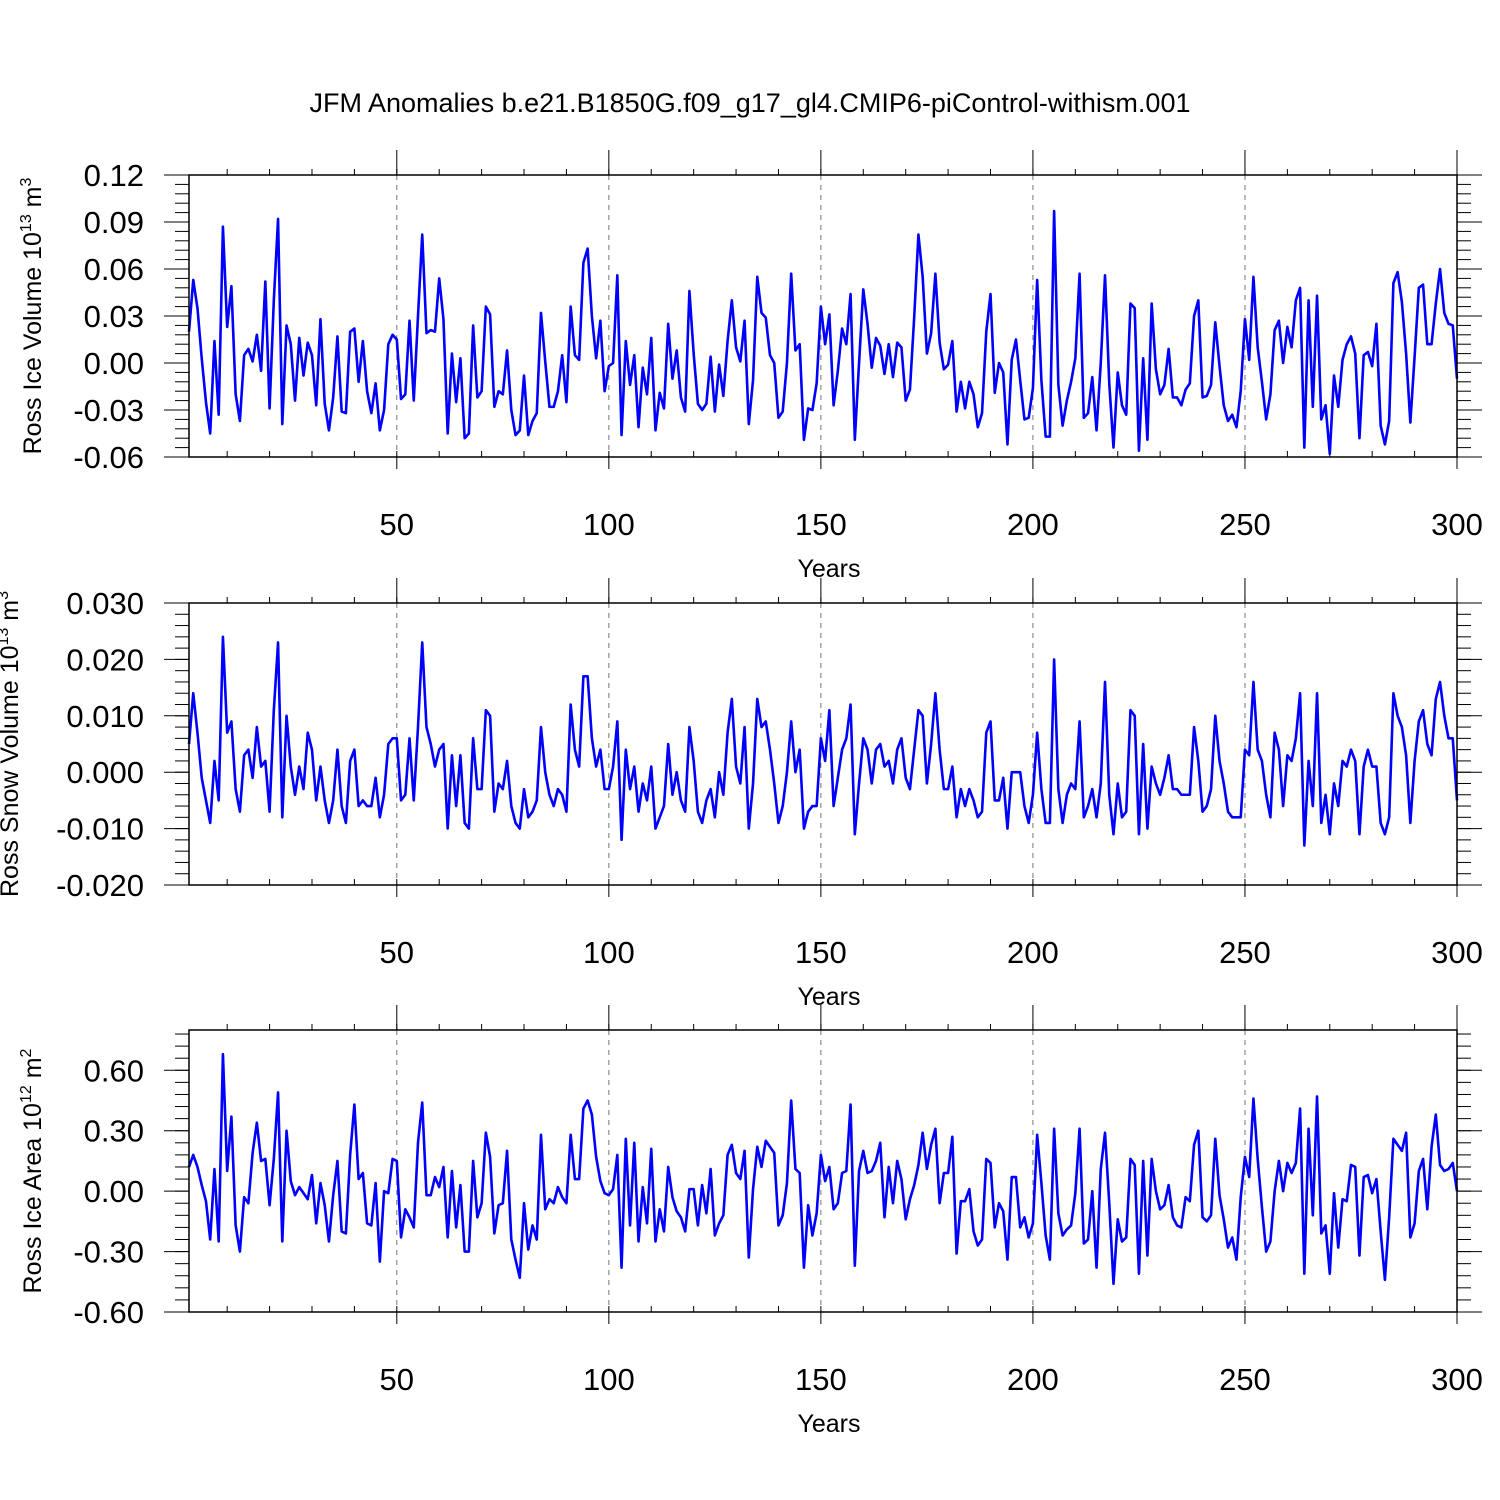  Describe the element at coordinates (114, 269) in the screenshot. I see `ice-volume-y-tick-label: 0.06` at that location.